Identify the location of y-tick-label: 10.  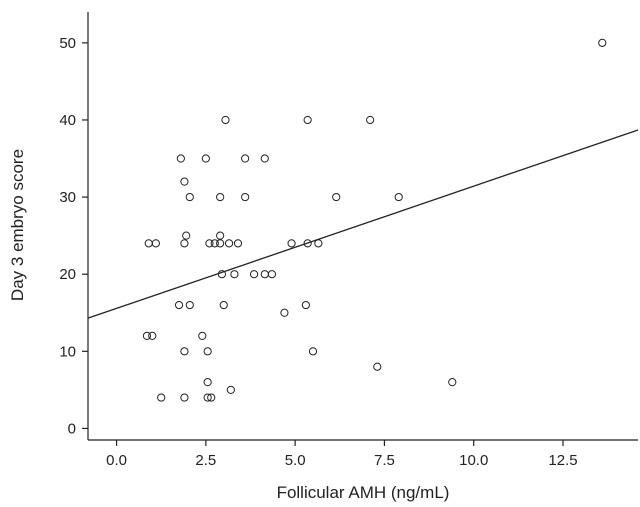
(67, 351).